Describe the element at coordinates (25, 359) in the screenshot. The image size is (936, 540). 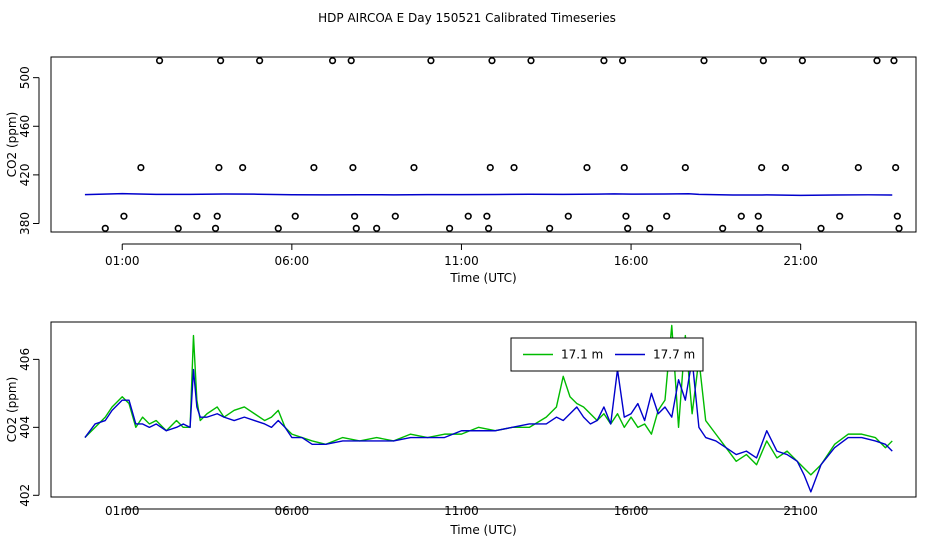
I see `y-tick-label: 406` at that location.